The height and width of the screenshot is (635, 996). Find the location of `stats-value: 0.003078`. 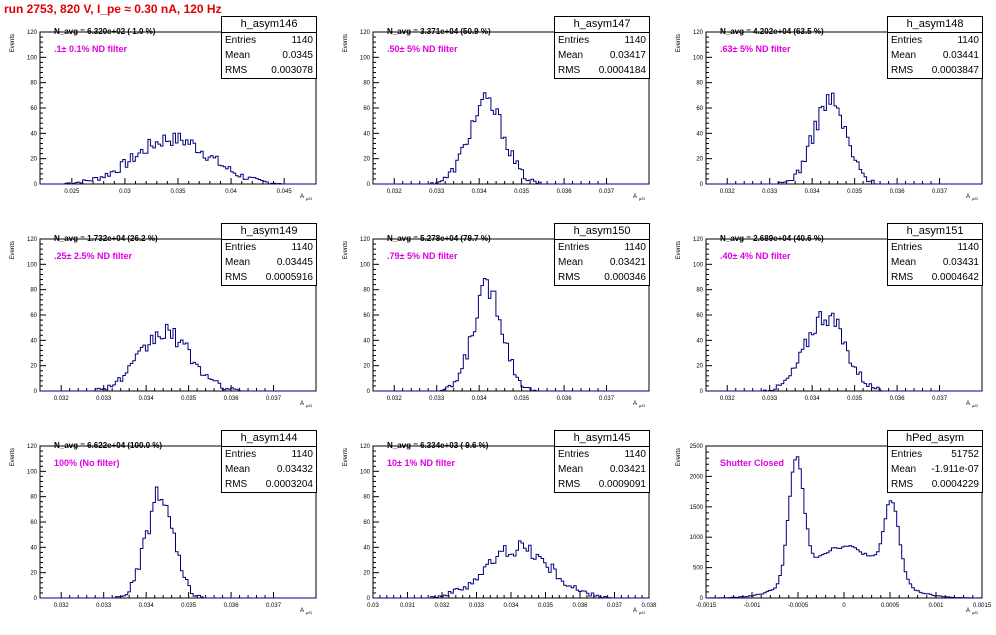

stats-value: 0.003078 is located at coordinates (292, 70).